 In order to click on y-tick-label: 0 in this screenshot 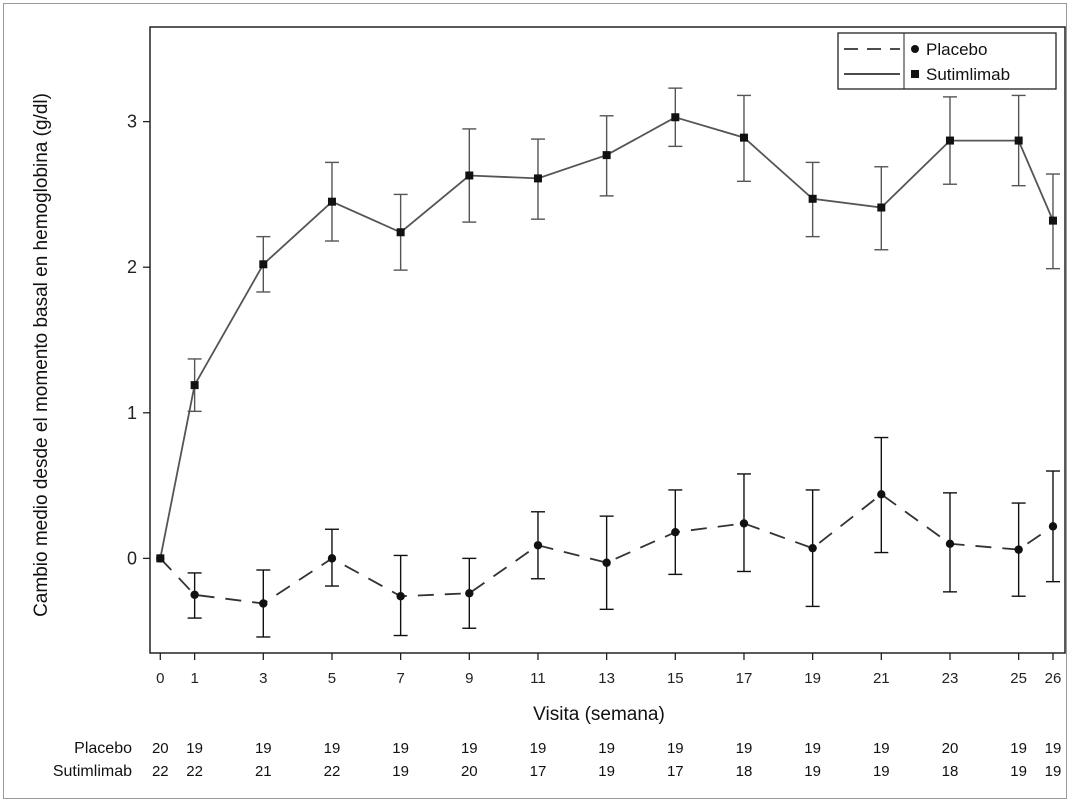, I will do `click(132, 558)`.